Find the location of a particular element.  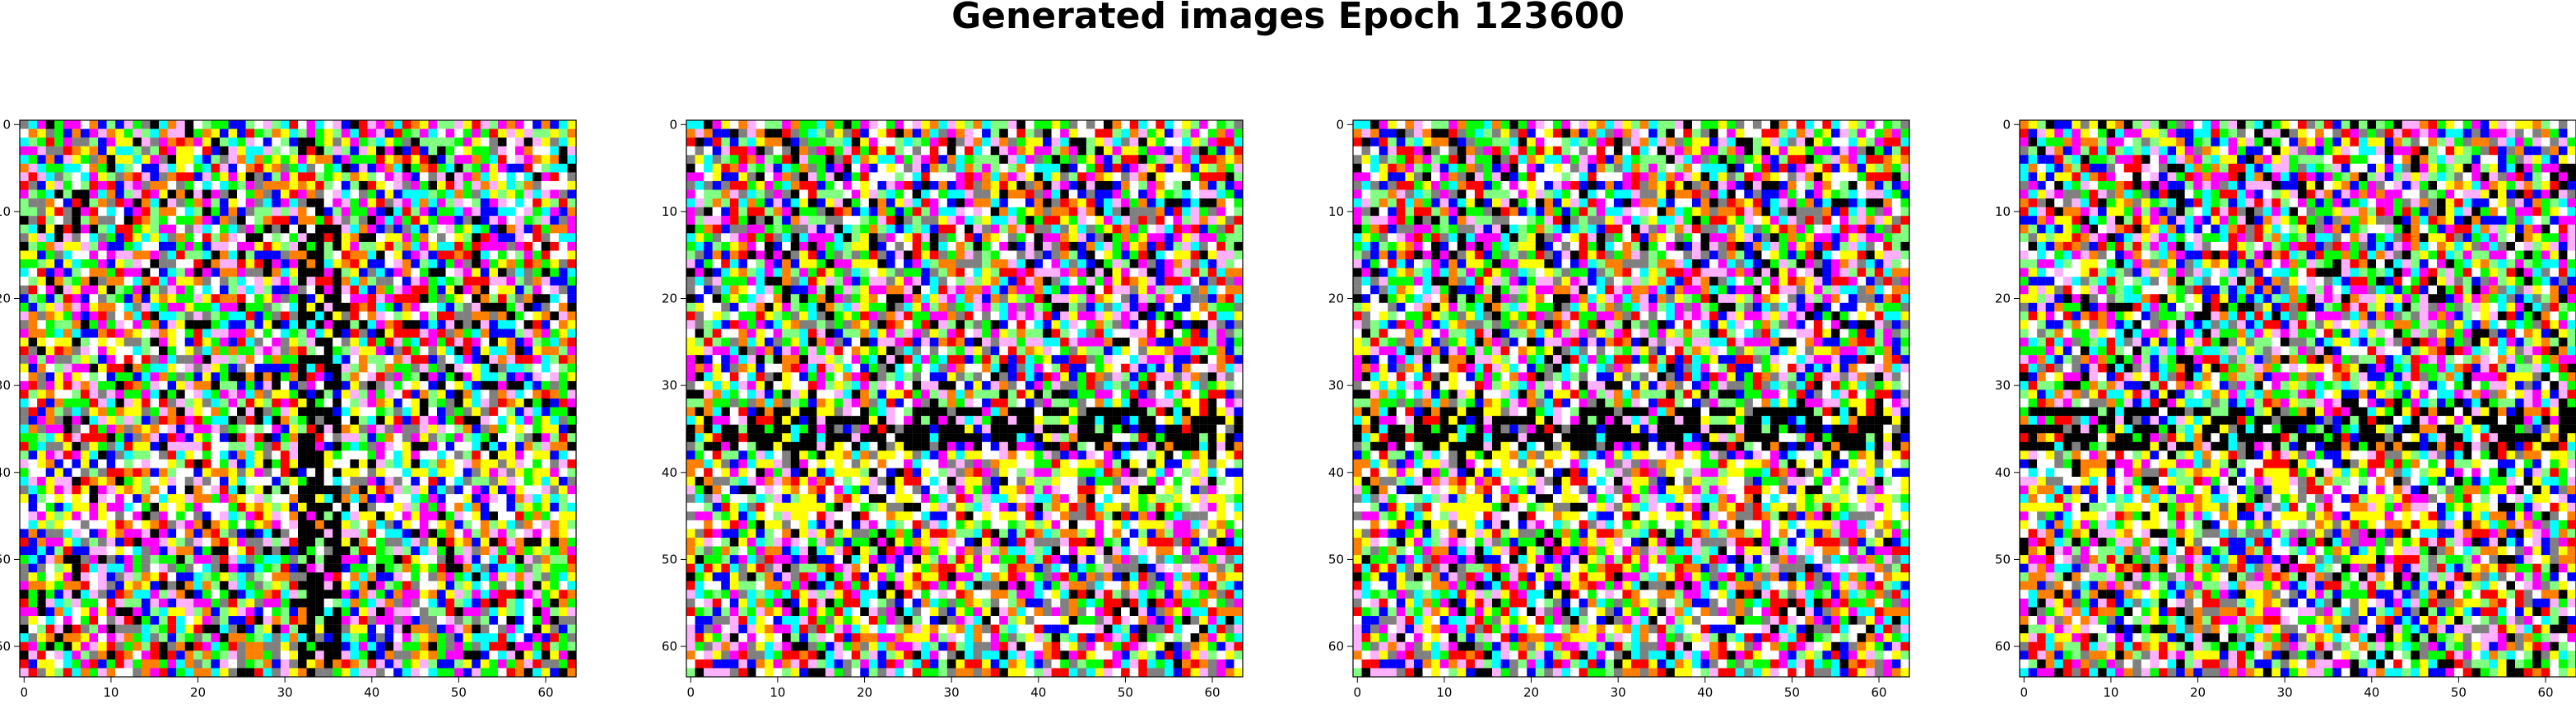

figure-title: Generated images Epoch 123600 is located at coordinates (1288, 16).